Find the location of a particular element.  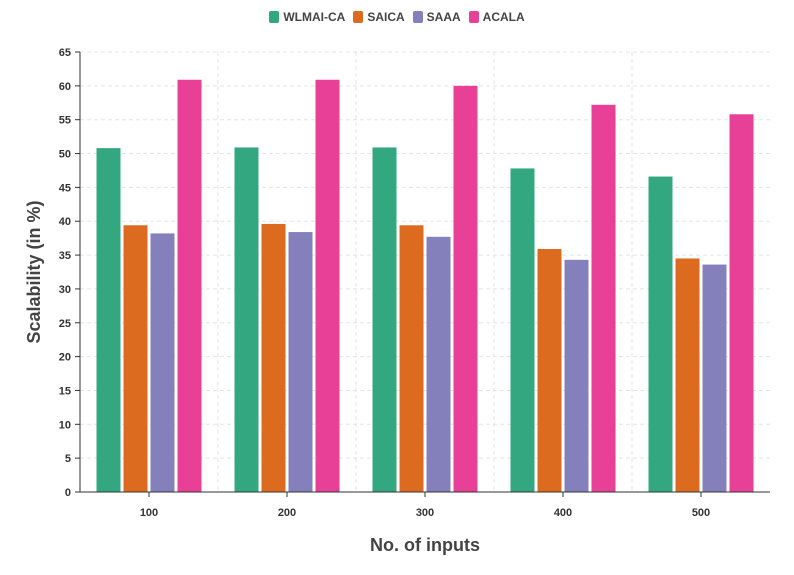

x-tick-label: 300 is located at coordinates (425, 513).